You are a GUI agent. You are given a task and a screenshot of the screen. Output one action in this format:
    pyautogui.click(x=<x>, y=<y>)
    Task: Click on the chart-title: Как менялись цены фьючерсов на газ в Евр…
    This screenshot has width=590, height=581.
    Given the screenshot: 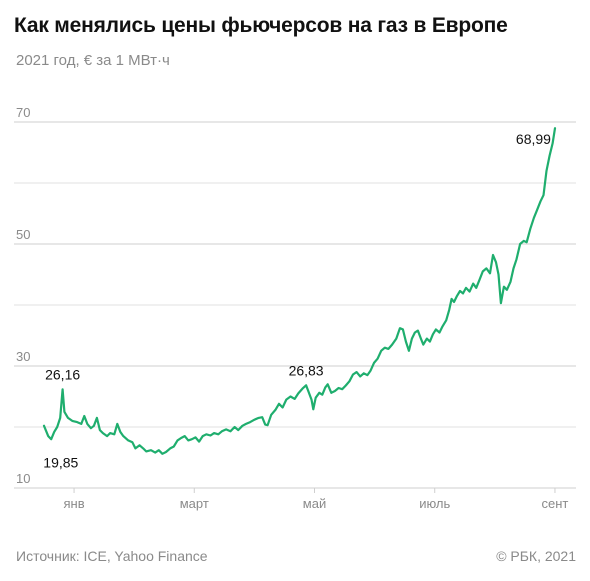 What is the action you would take?
    pyautogui.click(x=261, y=25)
    